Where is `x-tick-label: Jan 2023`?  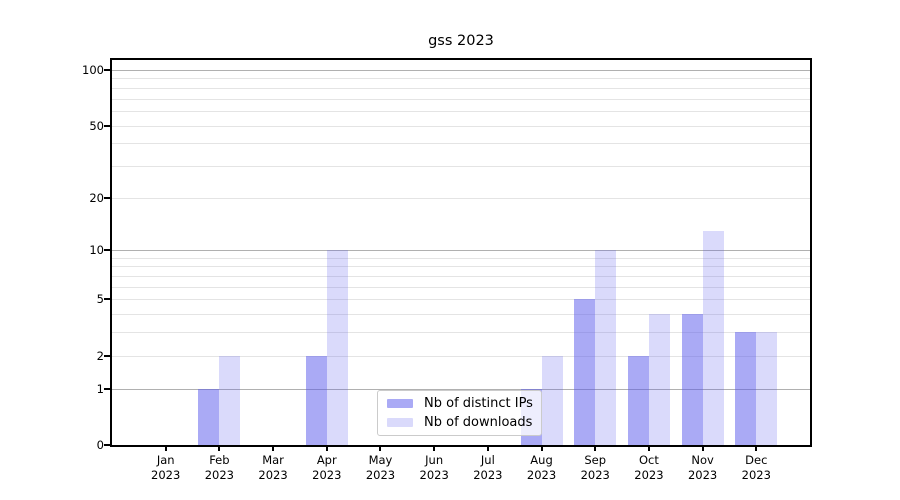 x-tick-label: Jan 2023 is located at coordinates (166, 468).